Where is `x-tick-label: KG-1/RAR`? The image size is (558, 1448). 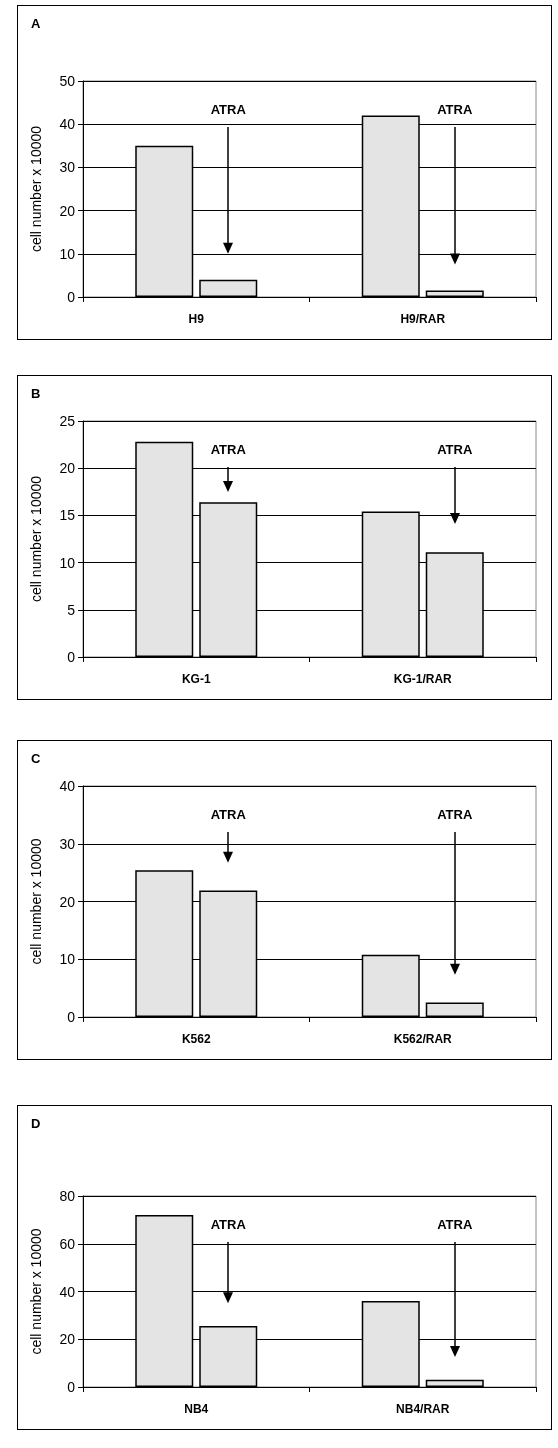 x-tick-label: KG-1/RAR is located at coordinates (423, 679).